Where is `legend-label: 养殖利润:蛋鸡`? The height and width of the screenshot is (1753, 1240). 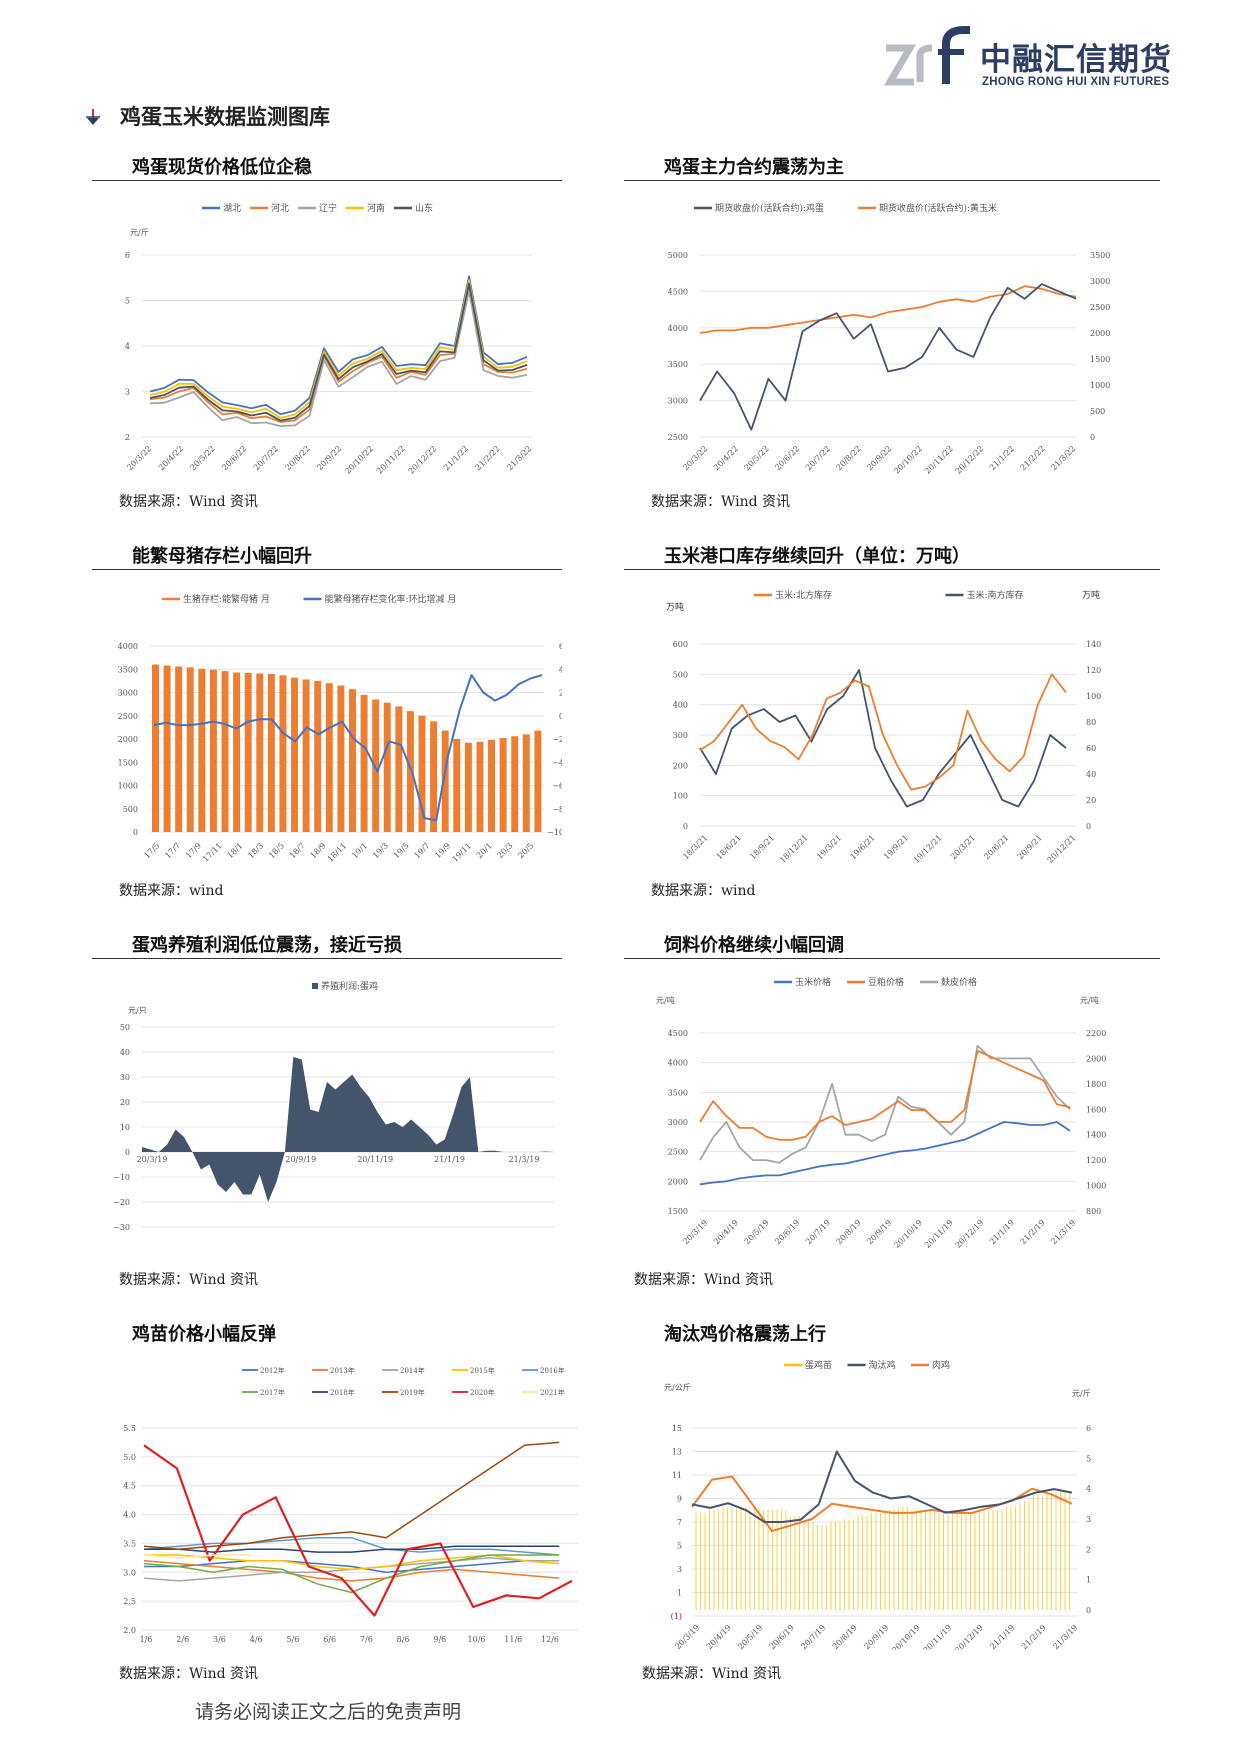 legend-label: 养殖利润:蛋鸡 is located at coordinates (349, 986).